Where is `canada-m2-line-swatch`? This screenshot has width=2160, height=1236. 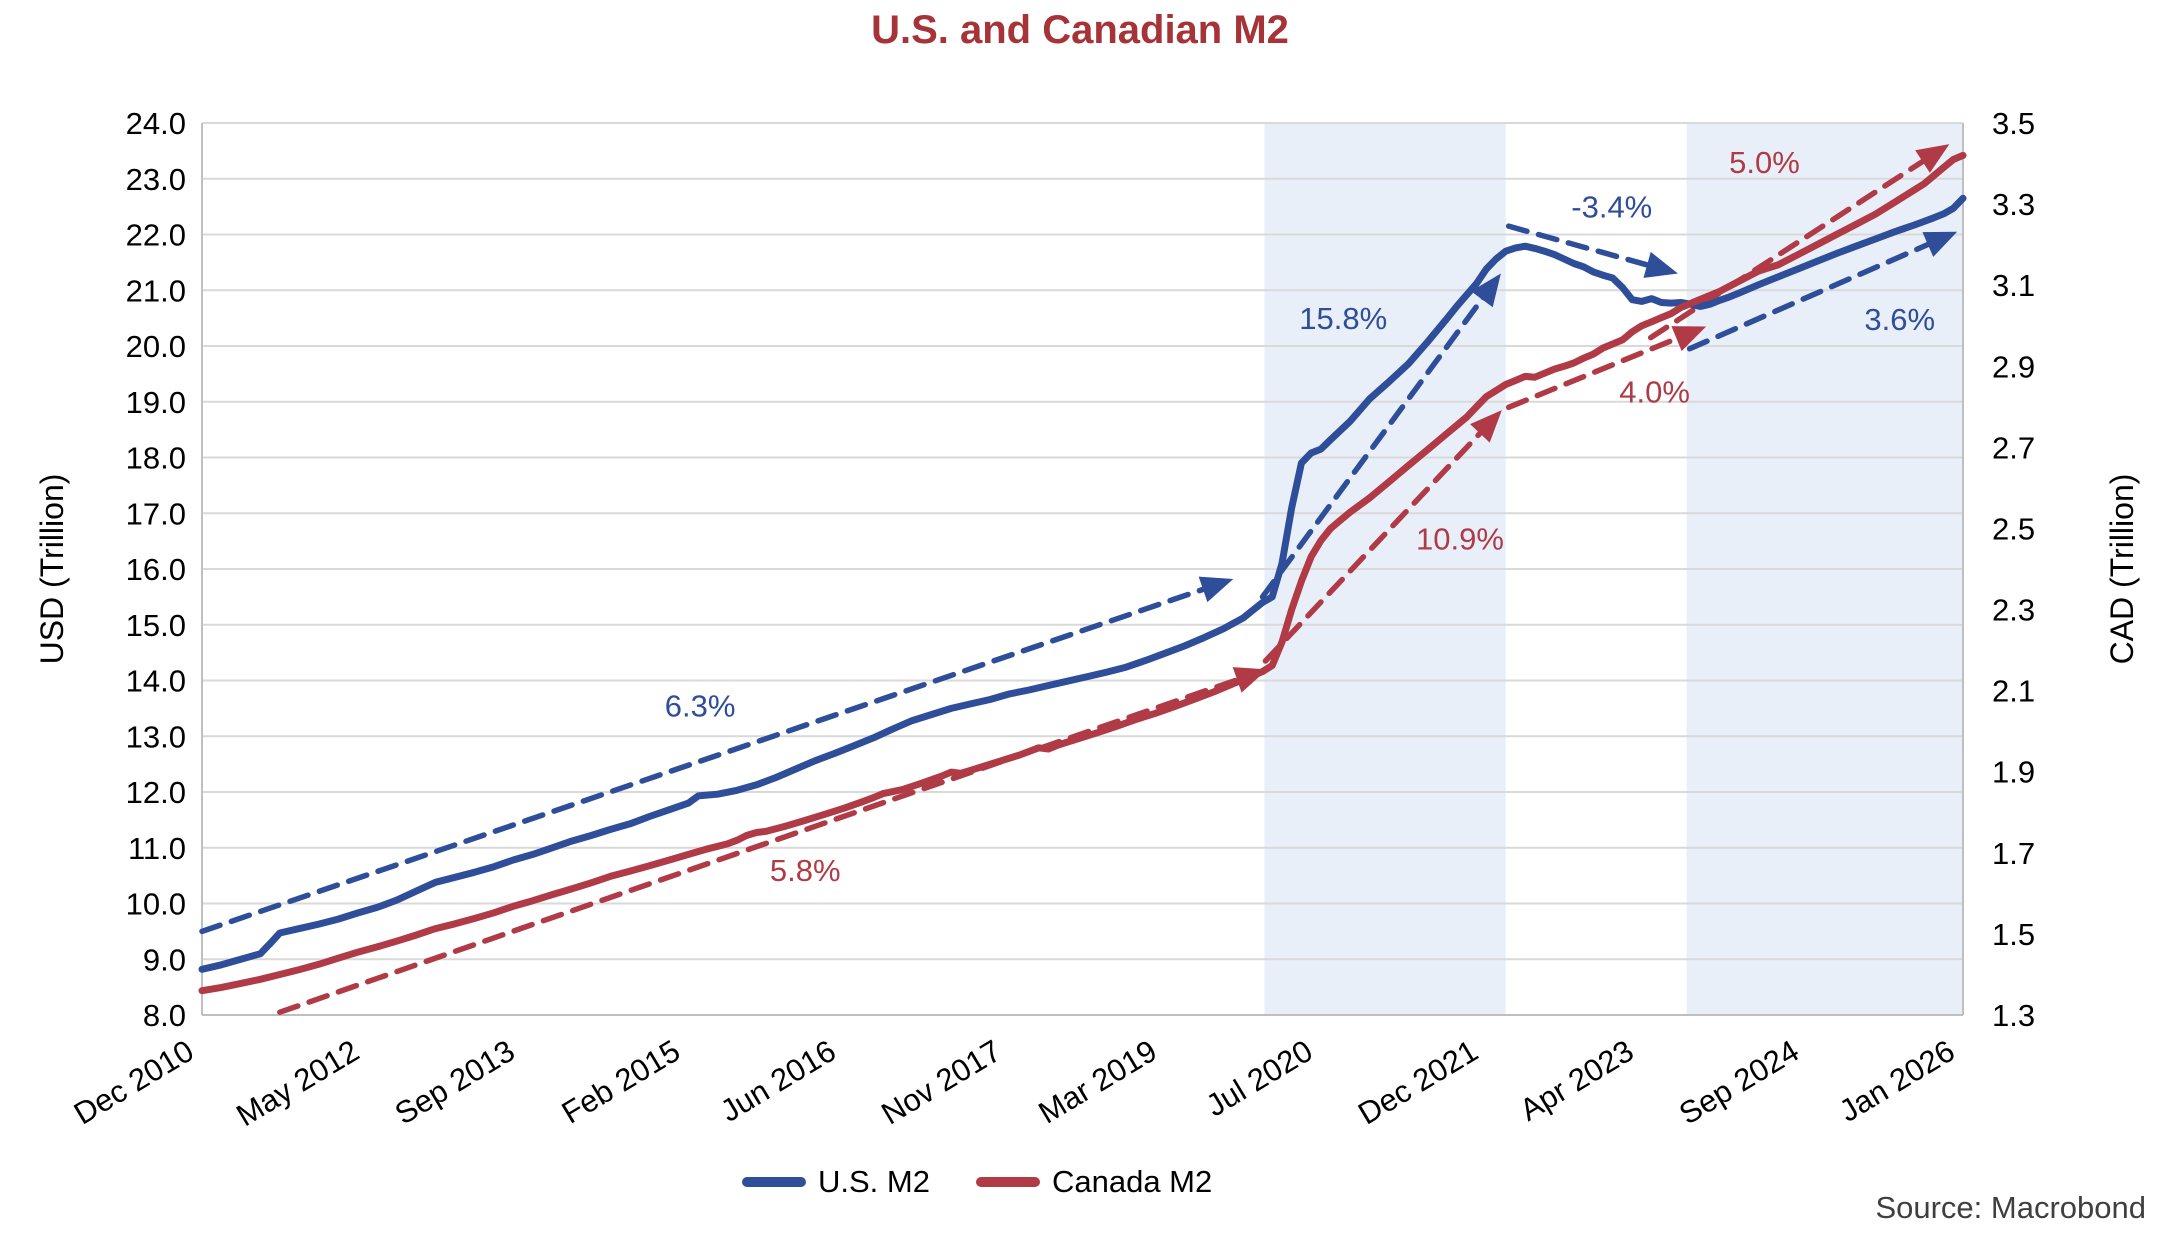
canada-m2-line-swatch is located at coordinates (1007, 1182).